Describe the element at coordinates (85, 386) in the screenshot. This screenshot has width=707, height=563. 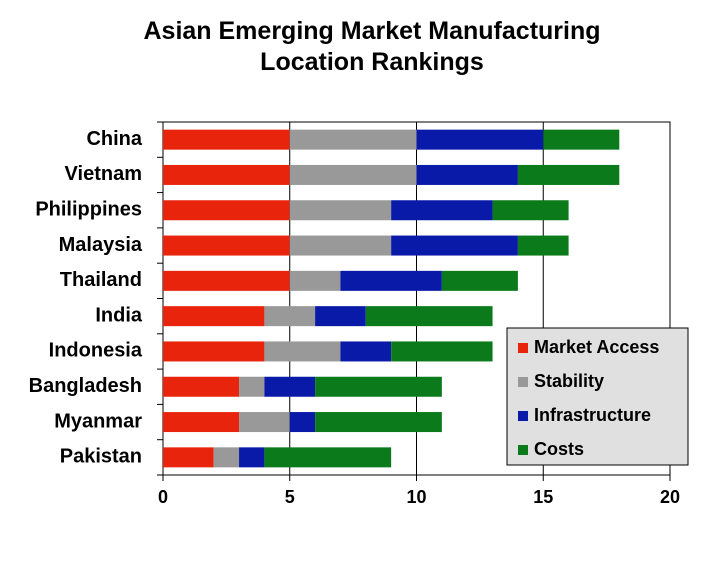
I see `y-tick-label: Bangladesh` at that location.